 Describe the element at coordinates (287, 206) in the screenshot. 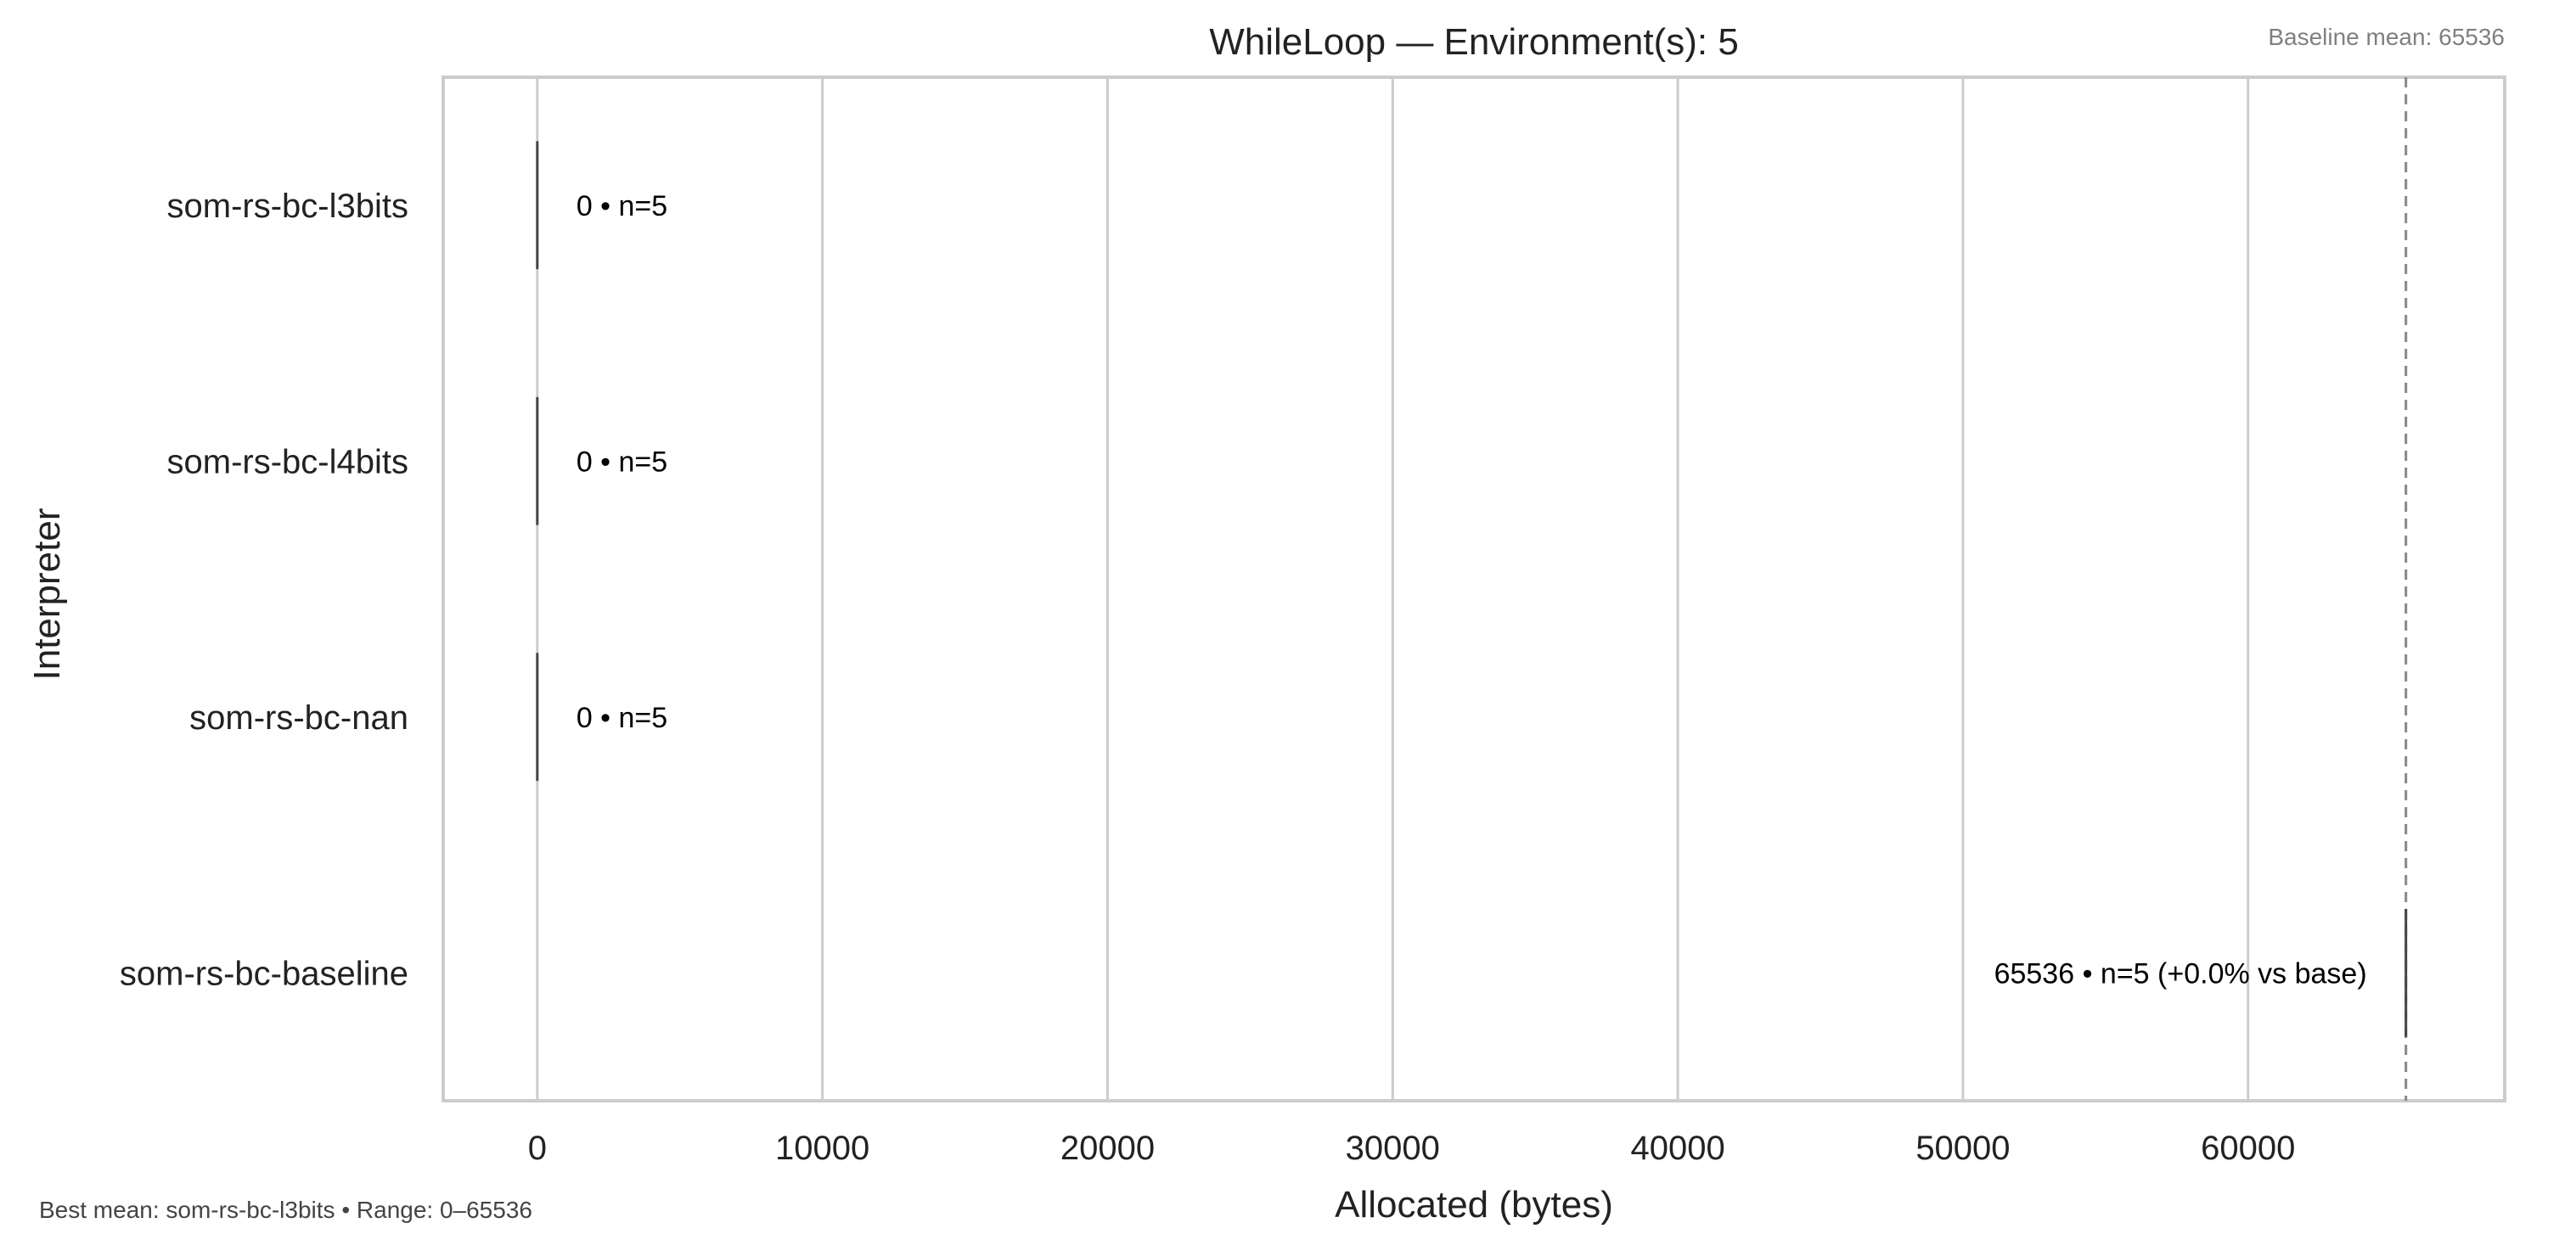

I see `y-tick-label: som-rs-bc-l3bits` at that location.